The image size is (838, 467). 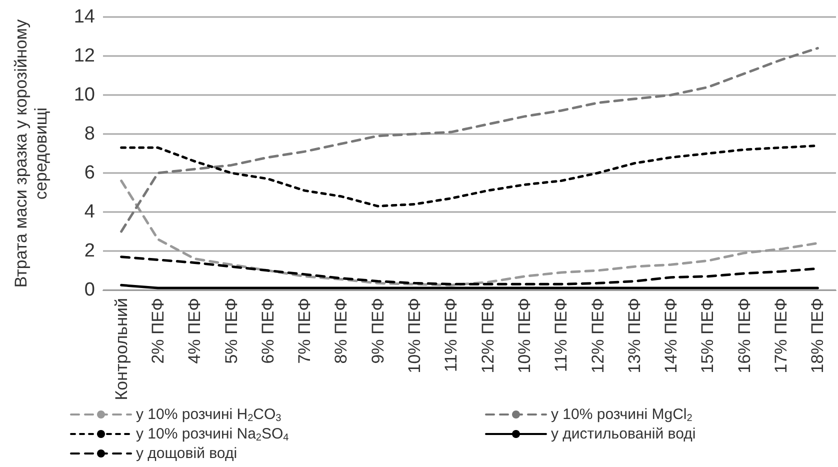 I want to click on legend-label: у дистильованій воді, so click(x=623, y=434).